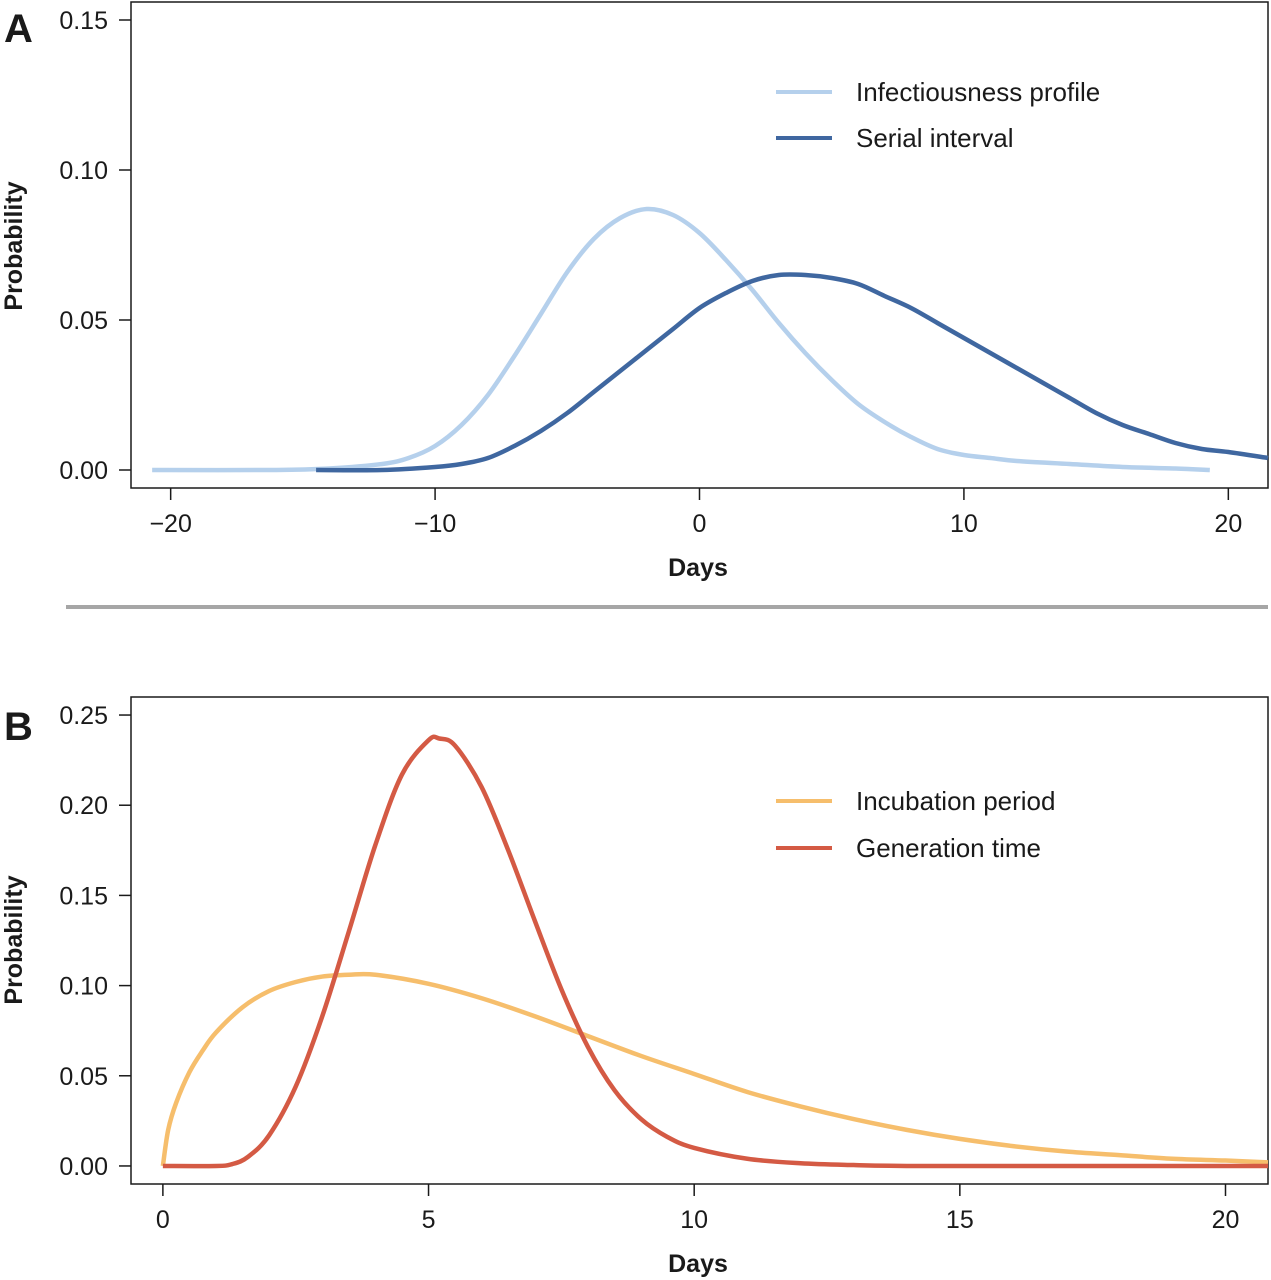 The width and height of the screenshot is (1271, 1280). Describe the element at coordinates (435, 524) in the screenshot. I see `x-tick-label: −10` at that location.